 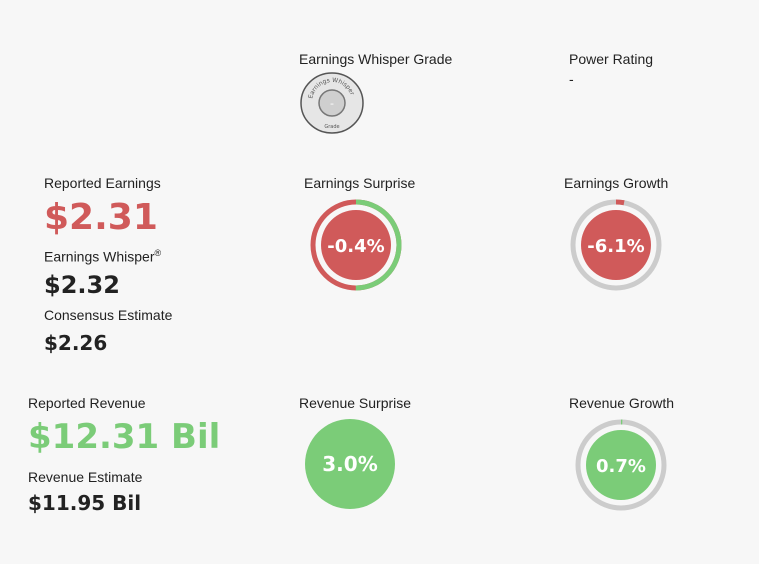 What do you see at coordinates (611, 59) in the screenshot?
I see `power-rating-title: Power Rating` at bounding box center [611, 59].